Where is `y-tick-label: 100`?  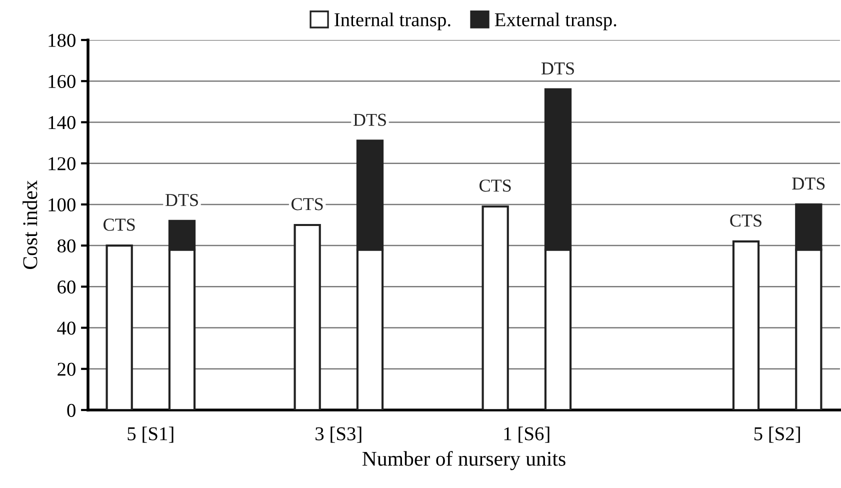
y-tick-label: 100 is located at coordinates (62, 205).